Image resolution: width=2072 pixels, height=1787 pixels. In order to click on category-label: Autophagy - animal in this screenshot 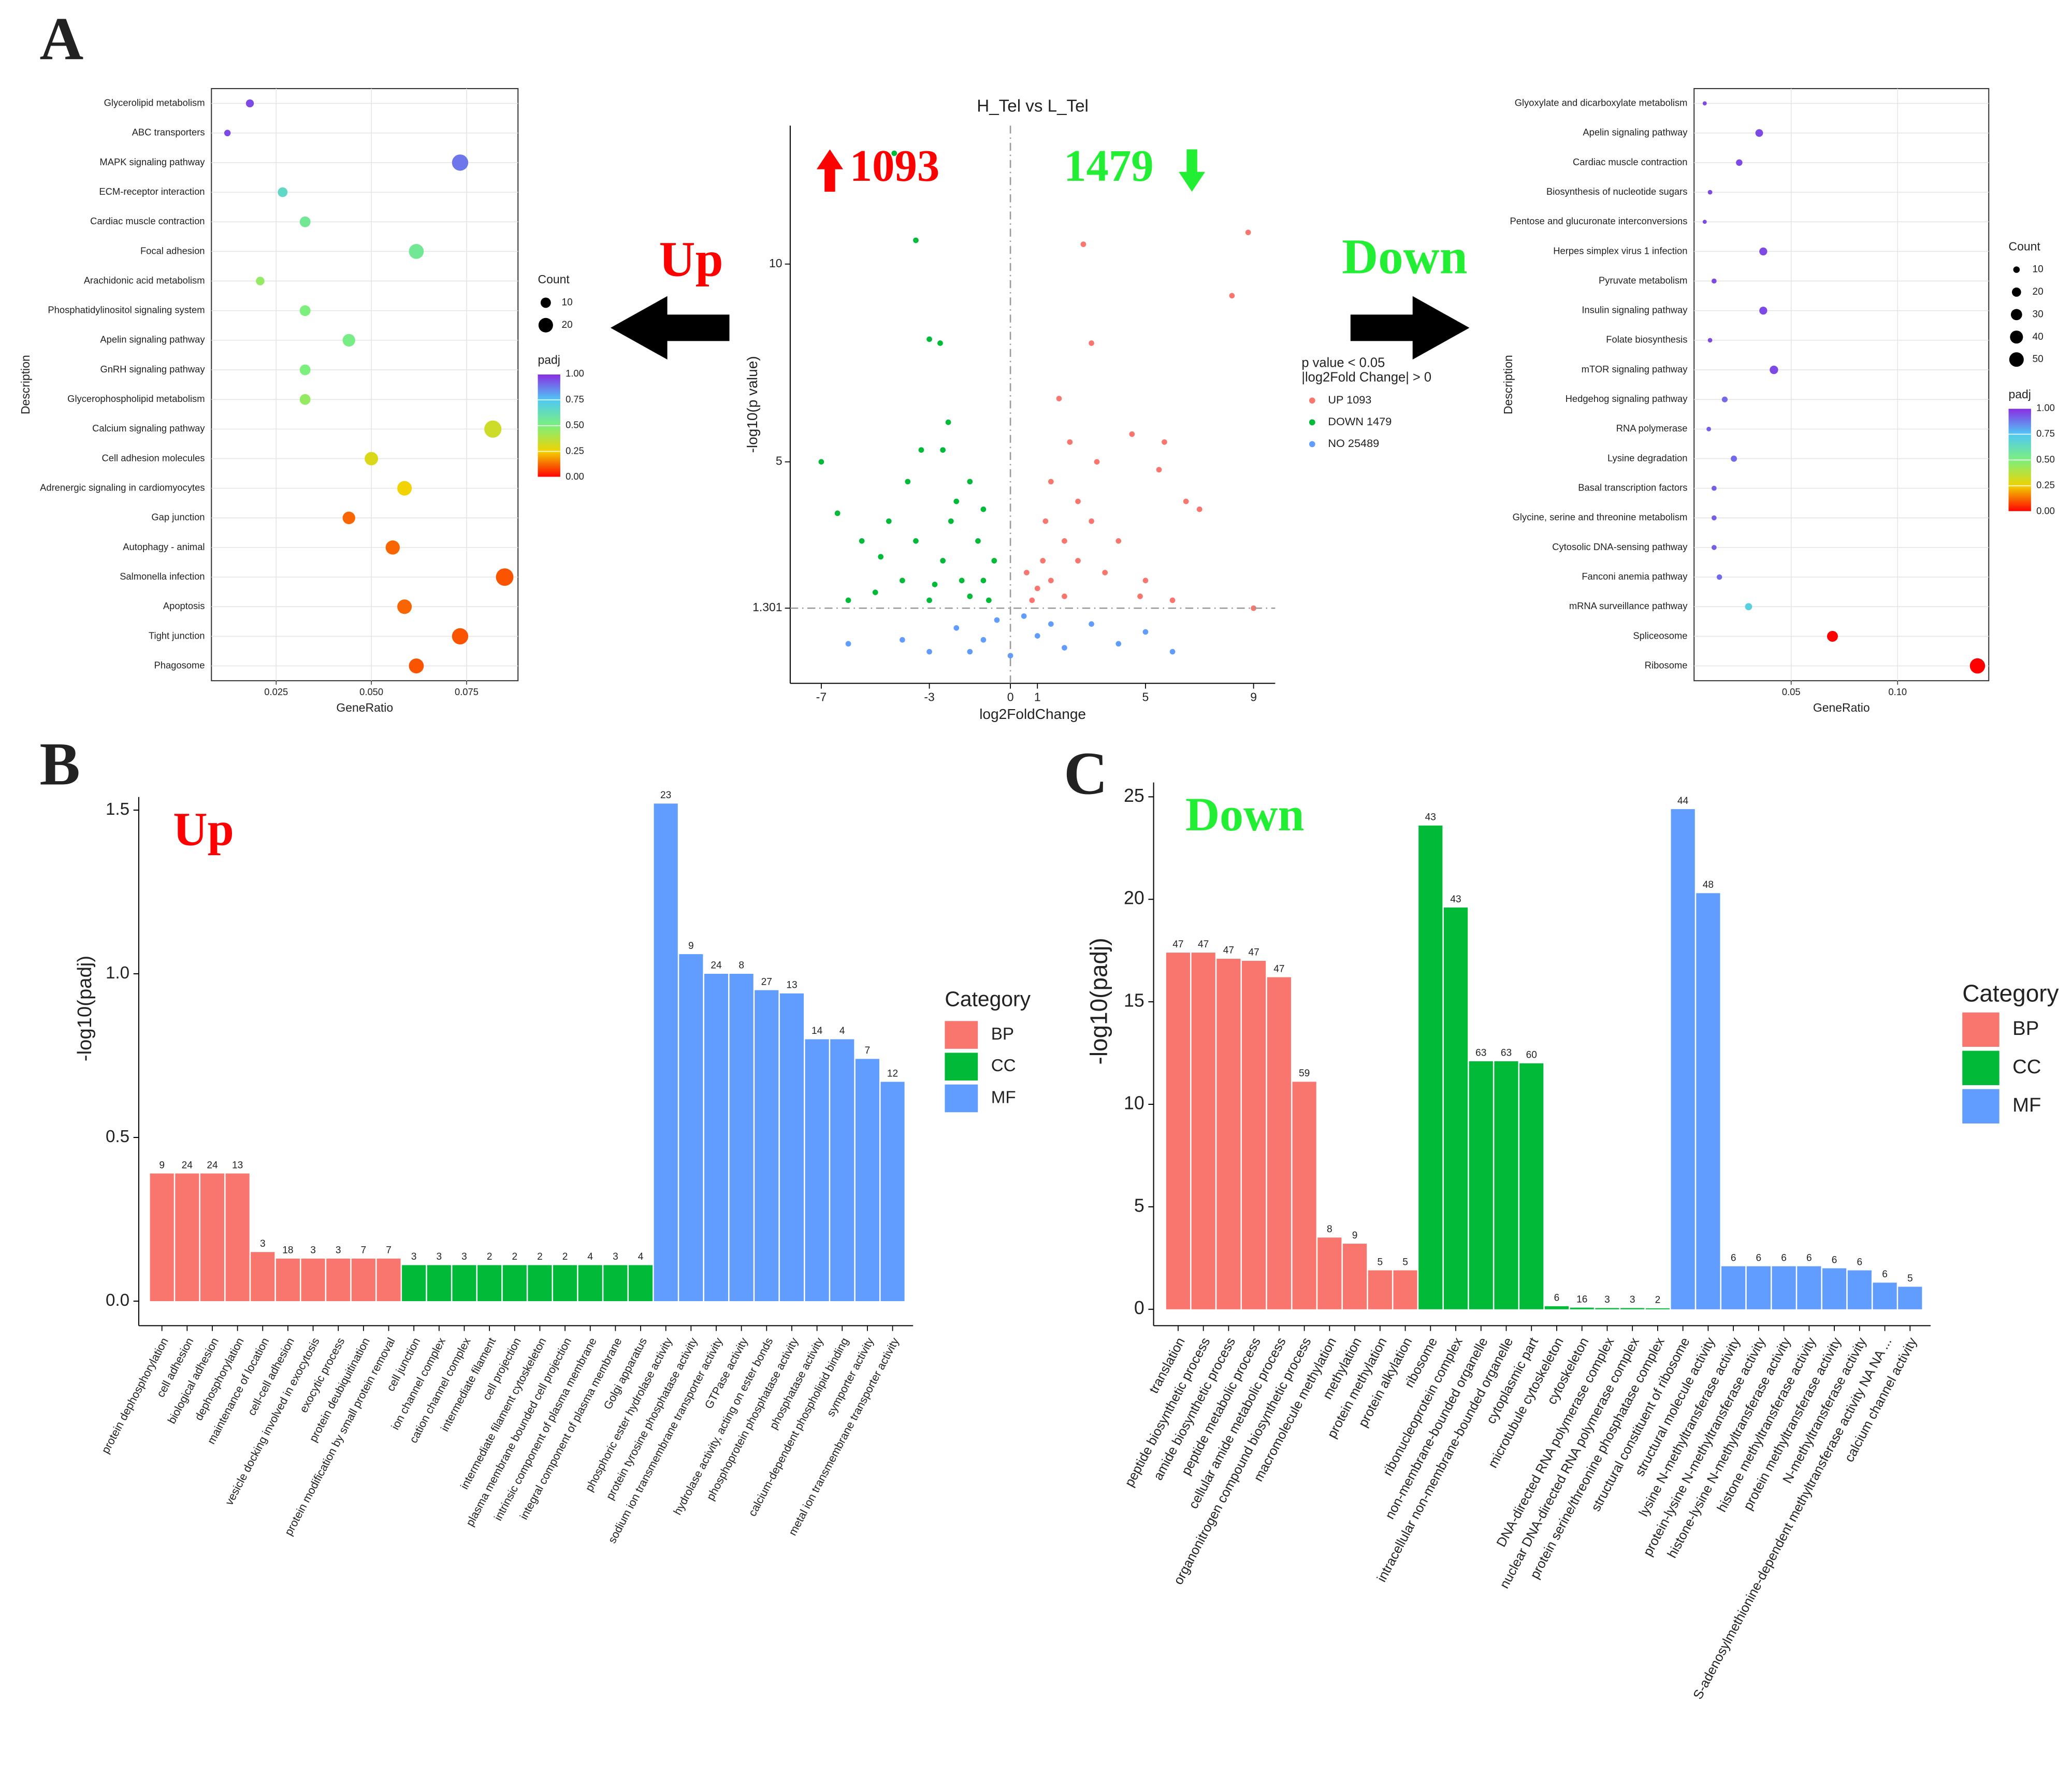, I will do `click(164, 546)`.